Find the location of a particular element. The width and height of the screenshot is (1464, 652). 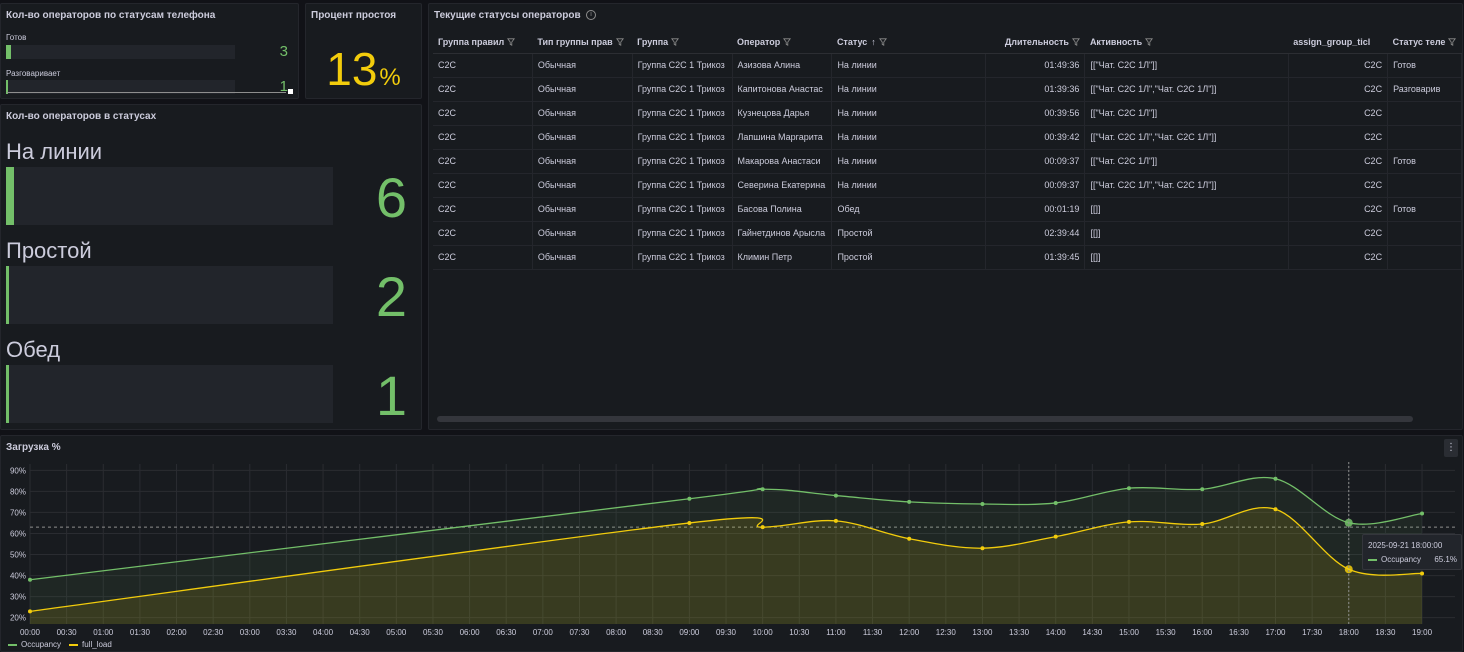

table-cell: Климин Петр is located at coordinates (782, 257).